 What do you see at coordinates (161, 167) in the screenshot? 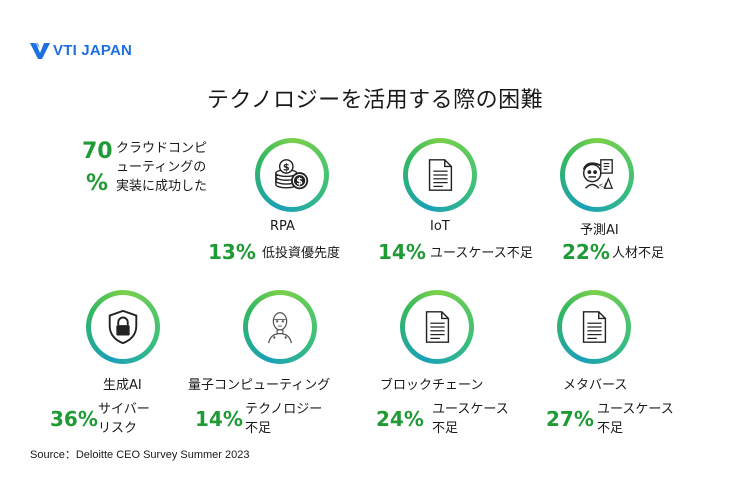
I see `highlight-line-2: ューティングの` at bounding box center [161, 167].